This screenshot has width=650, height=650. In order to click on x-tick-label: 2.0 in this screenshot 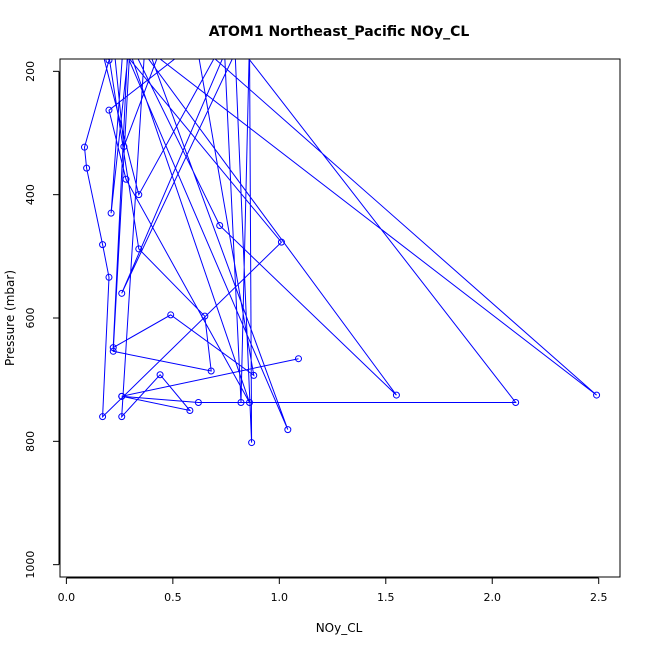, I will do `click(492, 597)`.